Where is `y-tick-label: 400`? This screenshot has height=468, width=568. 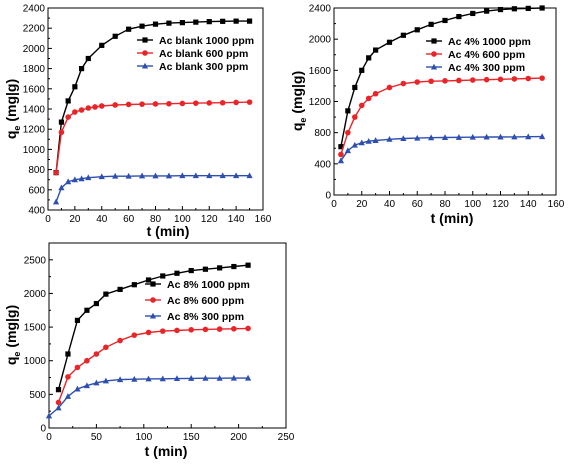
y-tick-label: 400 is located at coordinates (322, 164).